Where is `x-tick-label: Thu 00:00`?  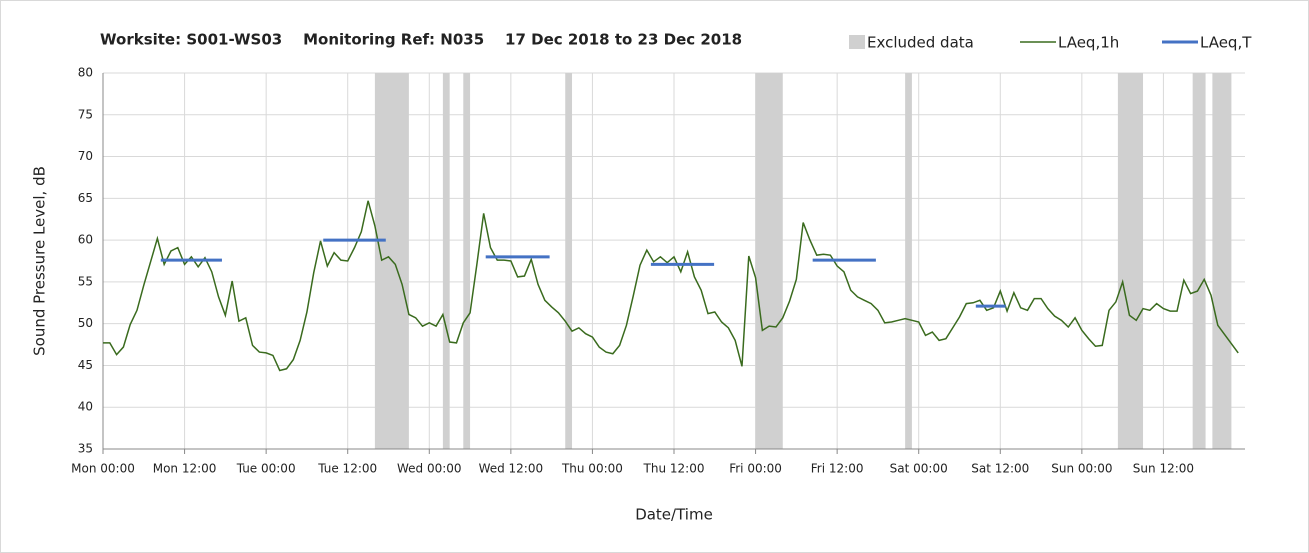
x-tick-label: Thu 00:00 is located at coordinates (592, 469).